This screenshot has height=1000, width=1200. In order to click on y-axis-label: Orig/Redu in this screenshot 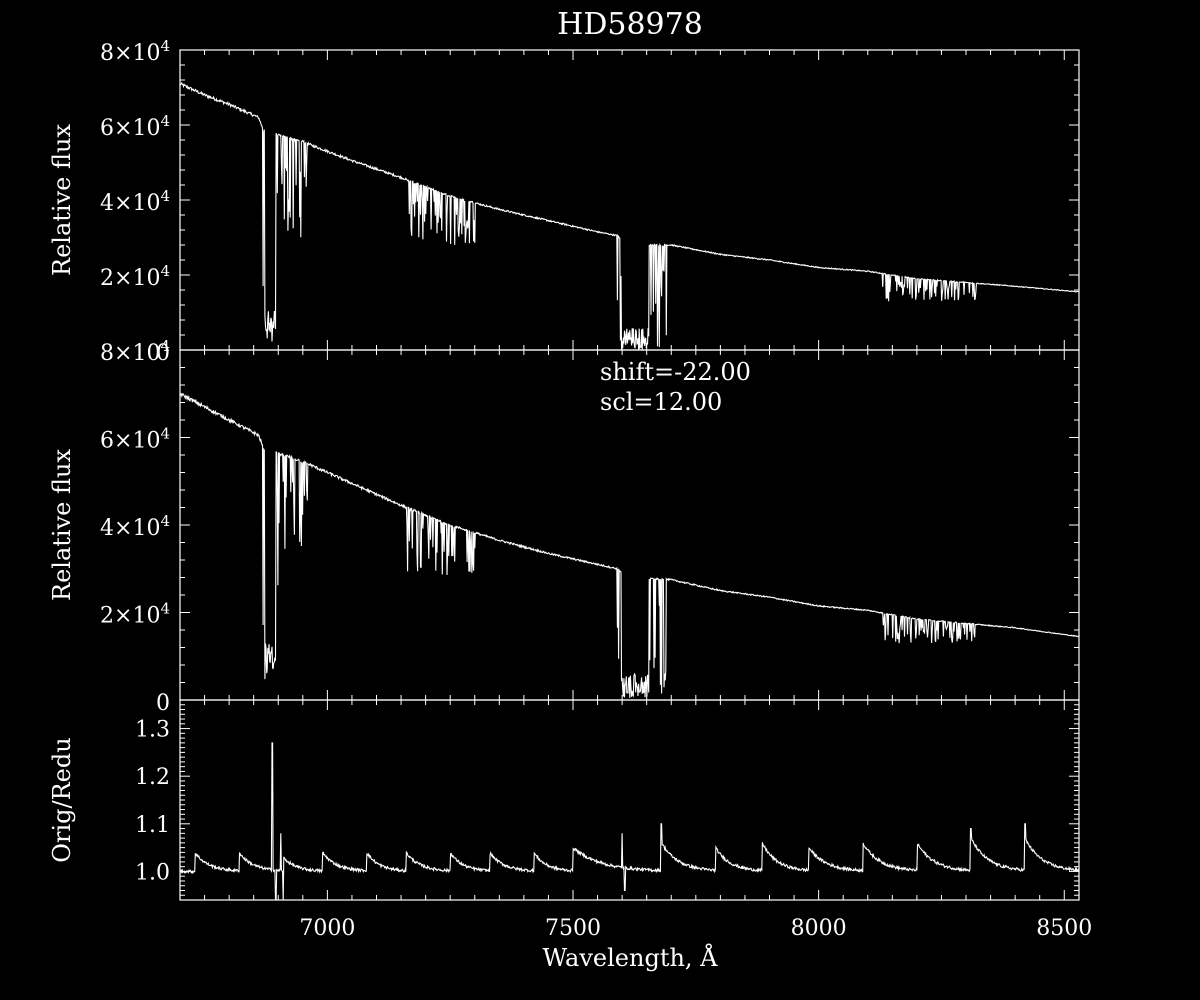, I will do `click(62, 799)`.